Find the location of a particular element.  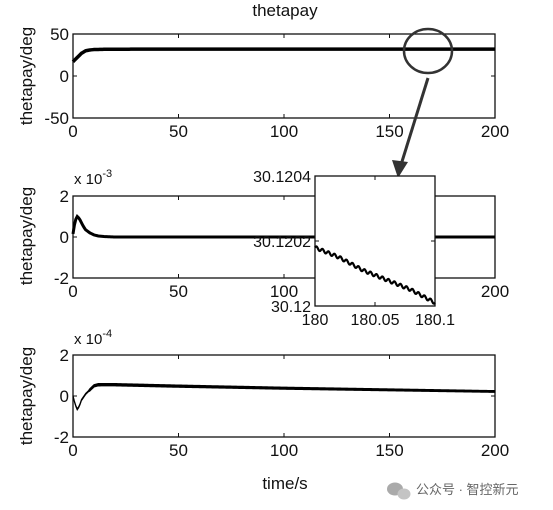

x-tick-label: 180.1 is located at coordinates (435, 320).